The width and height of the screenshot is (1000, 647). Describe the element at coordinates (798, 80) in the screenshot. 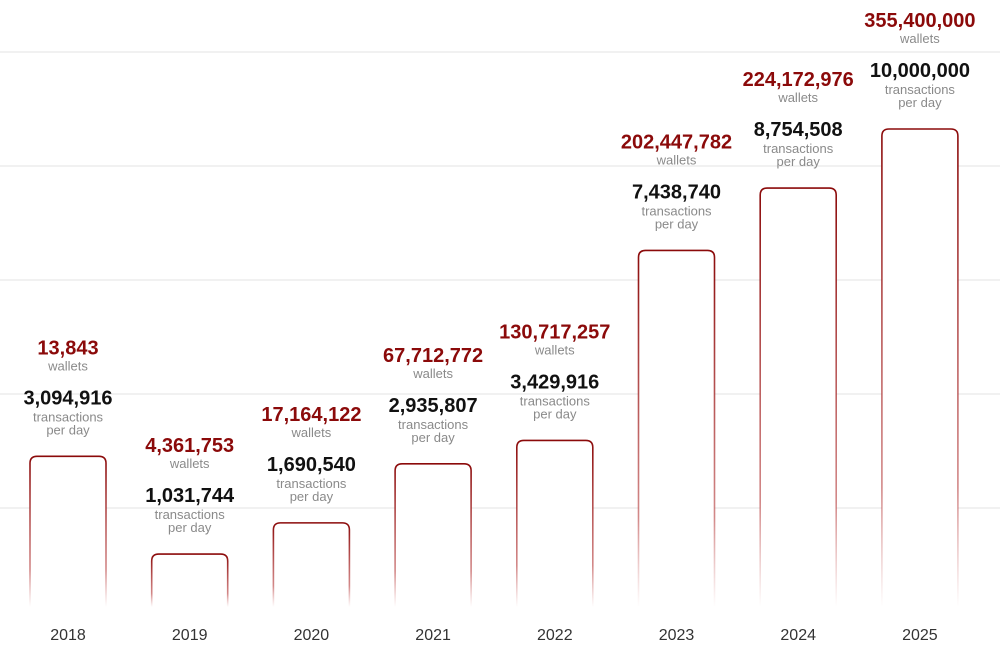

I see `wallets-value-label: 224,172,976` at that location.